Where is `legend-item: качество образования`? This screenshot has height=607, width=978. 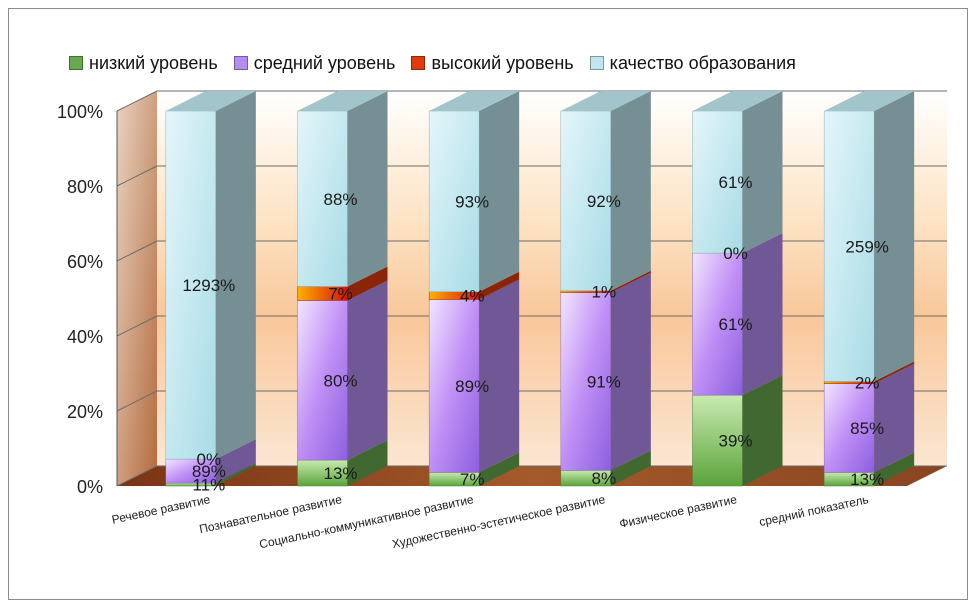
legend-item: качество образования is located at coordinates (692, 63).